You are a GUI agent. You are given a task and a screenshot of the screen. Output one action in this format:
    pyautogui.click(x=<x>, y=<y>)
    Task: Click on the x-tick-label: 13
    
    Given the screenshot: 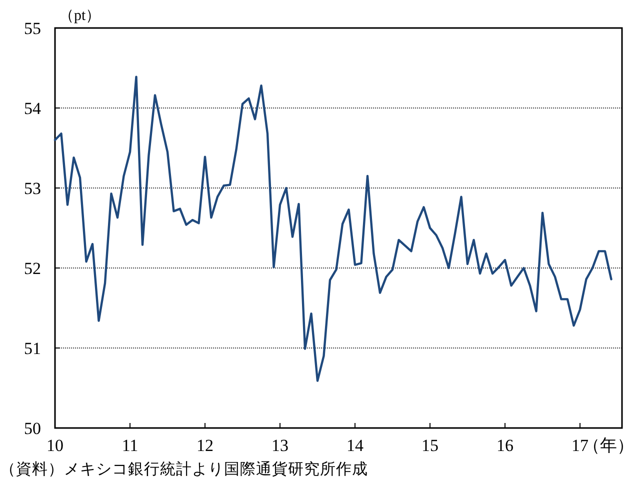 What is the action you would take?
    pyautogui.click(x=280, y=445)
    